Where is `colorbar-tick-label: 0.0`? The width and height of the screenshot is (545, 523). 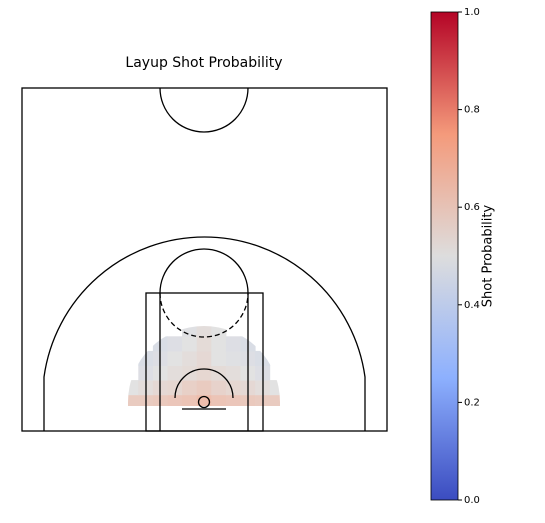
colorbar-tick-label: 0.0 is located at coordinates (472, 500).